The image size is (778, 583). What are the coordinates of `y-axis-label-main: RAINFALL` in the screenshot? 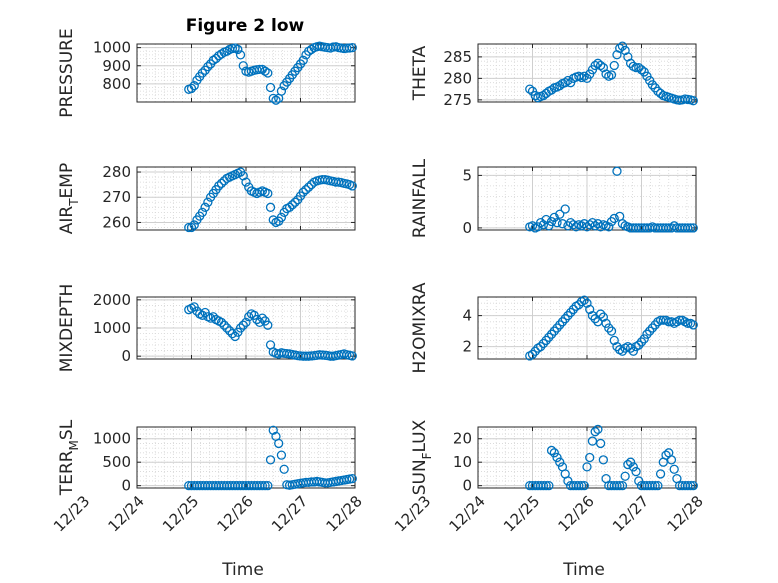 It's located at (420, 198).